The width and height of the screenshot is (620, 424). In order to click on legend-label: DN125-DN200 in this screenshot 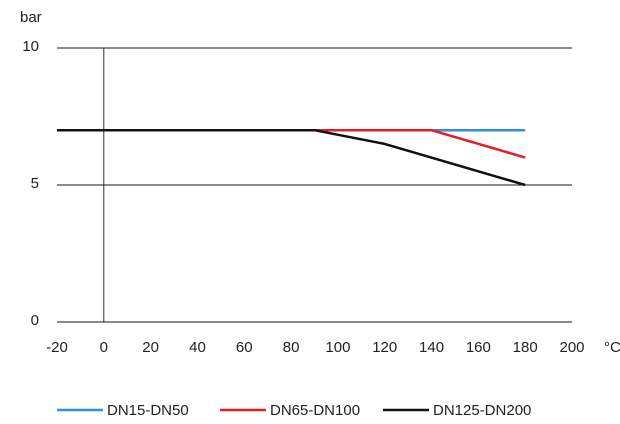, I will do `click(482, 410)`.